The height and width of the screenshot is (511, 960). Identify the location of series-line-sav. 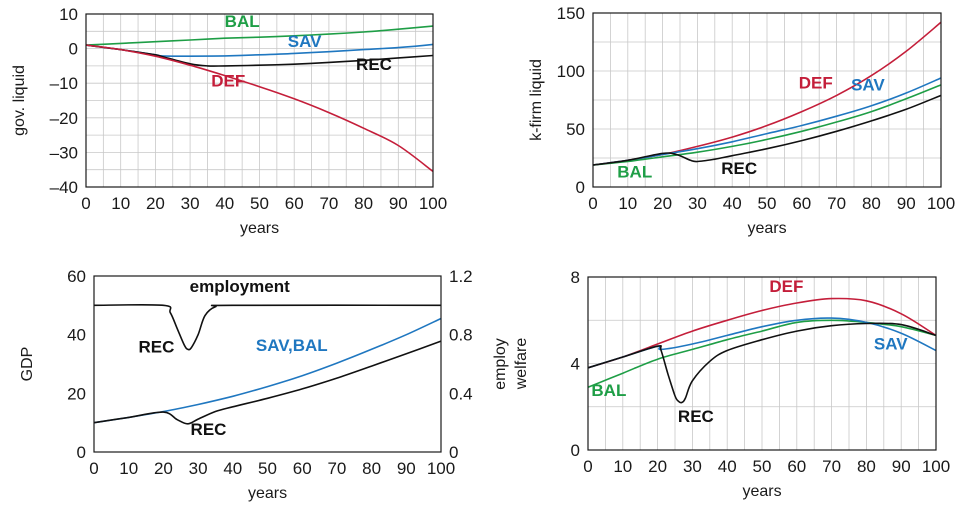
(767, 121).